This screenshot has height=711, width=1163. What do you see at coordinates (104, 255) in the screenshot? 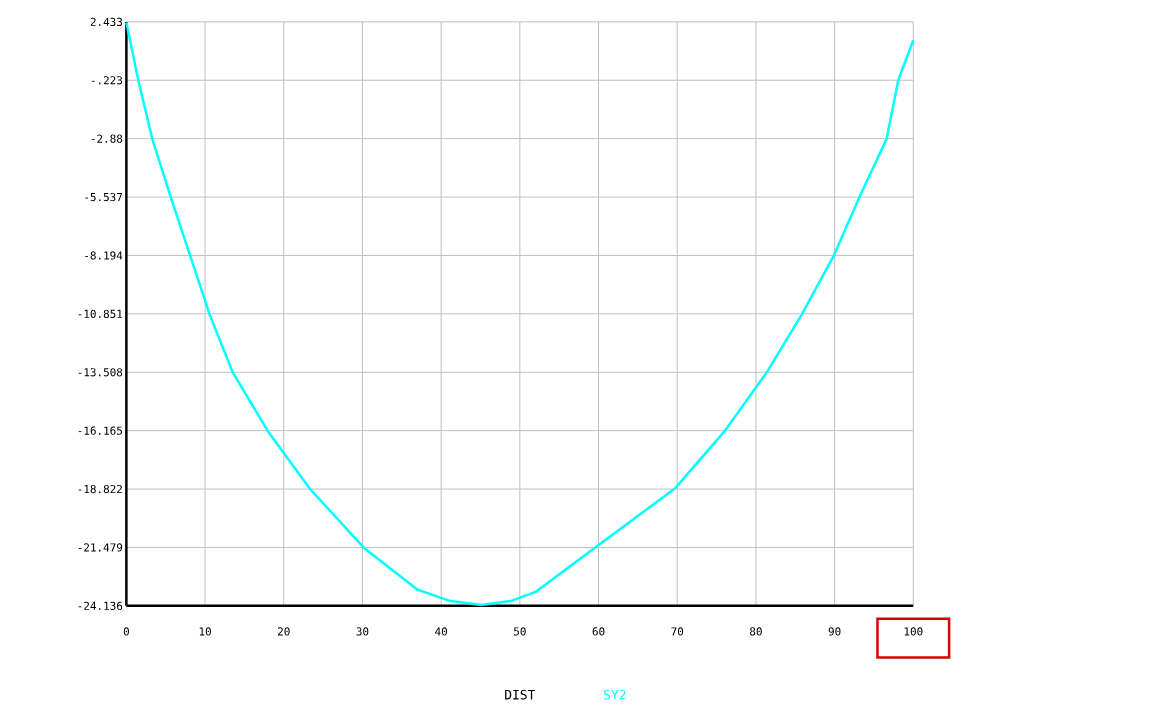
I see `y-tick-label: -8.194` at bounding box center [104, 255].